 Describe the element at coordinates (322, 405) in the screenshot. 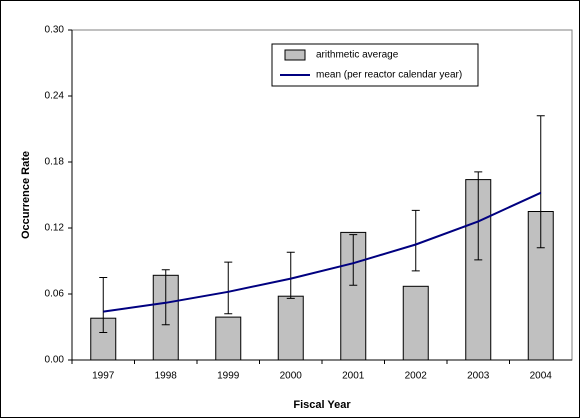

I see `x-axis-title: Fiscal Year` at that location.